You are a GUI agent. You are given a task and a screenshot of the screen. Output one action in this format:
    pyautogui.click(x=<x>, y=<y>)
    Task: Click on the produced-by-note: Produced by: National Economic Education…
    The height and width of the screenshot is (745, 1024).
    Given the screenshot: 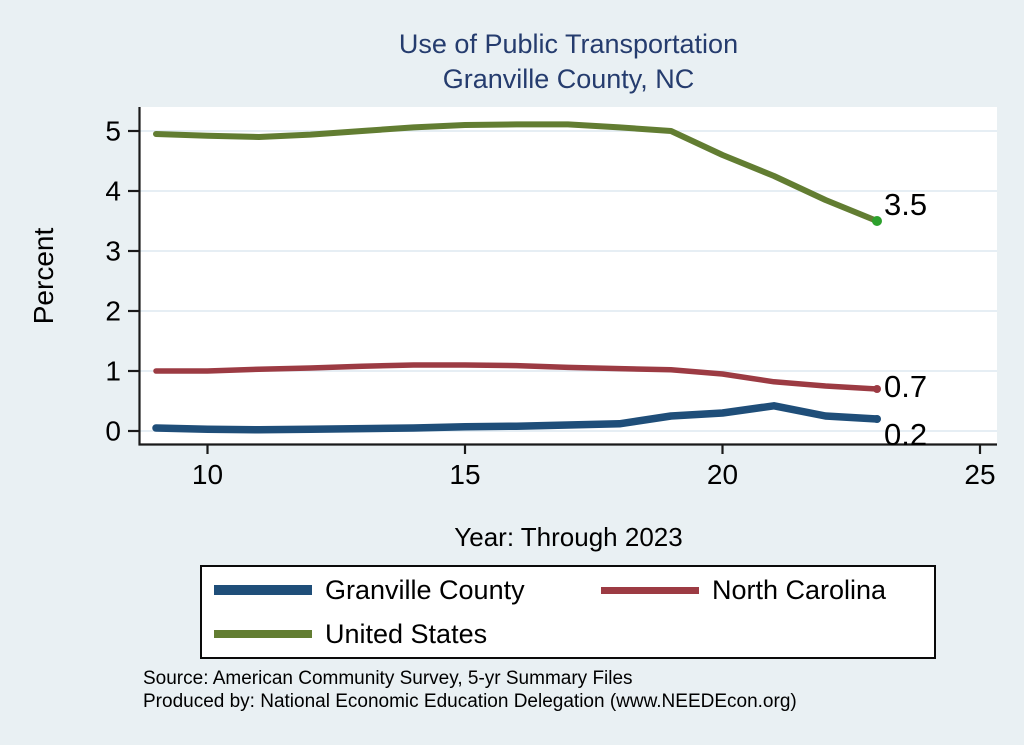 What is the action you would take?
    pyautogui.click(x=470, y=701)
    